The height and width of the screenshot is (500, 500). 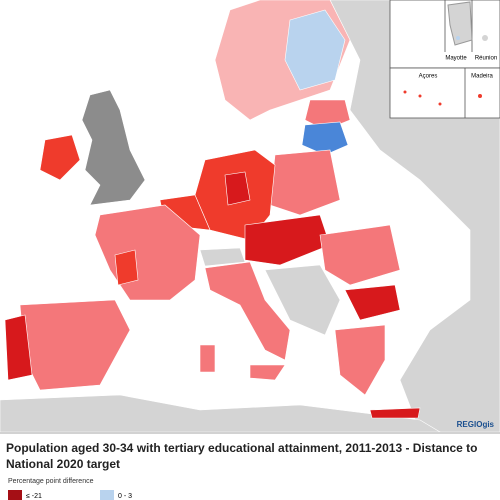 What do you see at coordinates (444, 59) in the screenshot?
I see `insets: Mayotte Réunion Açores Madeira` at bounding box center [444, 59].